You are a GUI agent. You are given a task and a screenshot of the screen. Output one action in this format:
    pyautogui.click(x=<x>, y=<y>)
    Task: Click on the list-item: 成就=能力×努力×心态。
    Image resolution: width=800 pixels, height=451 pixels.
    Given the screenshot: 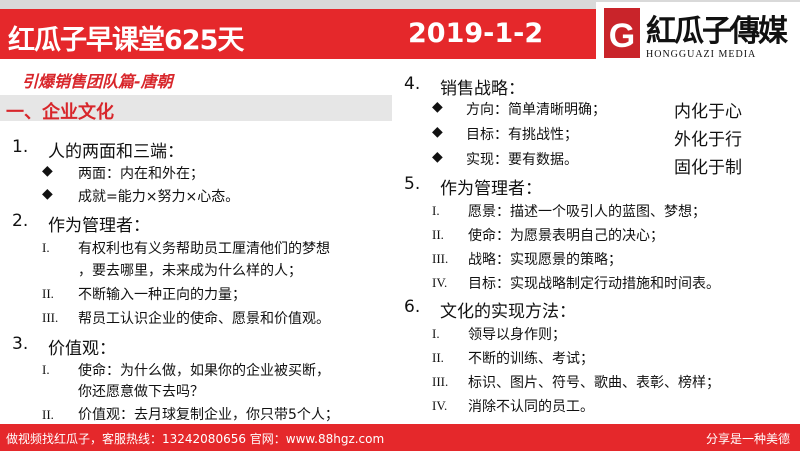 What is the action you would take?
    pyautogui.click(x=159, y=197)
    